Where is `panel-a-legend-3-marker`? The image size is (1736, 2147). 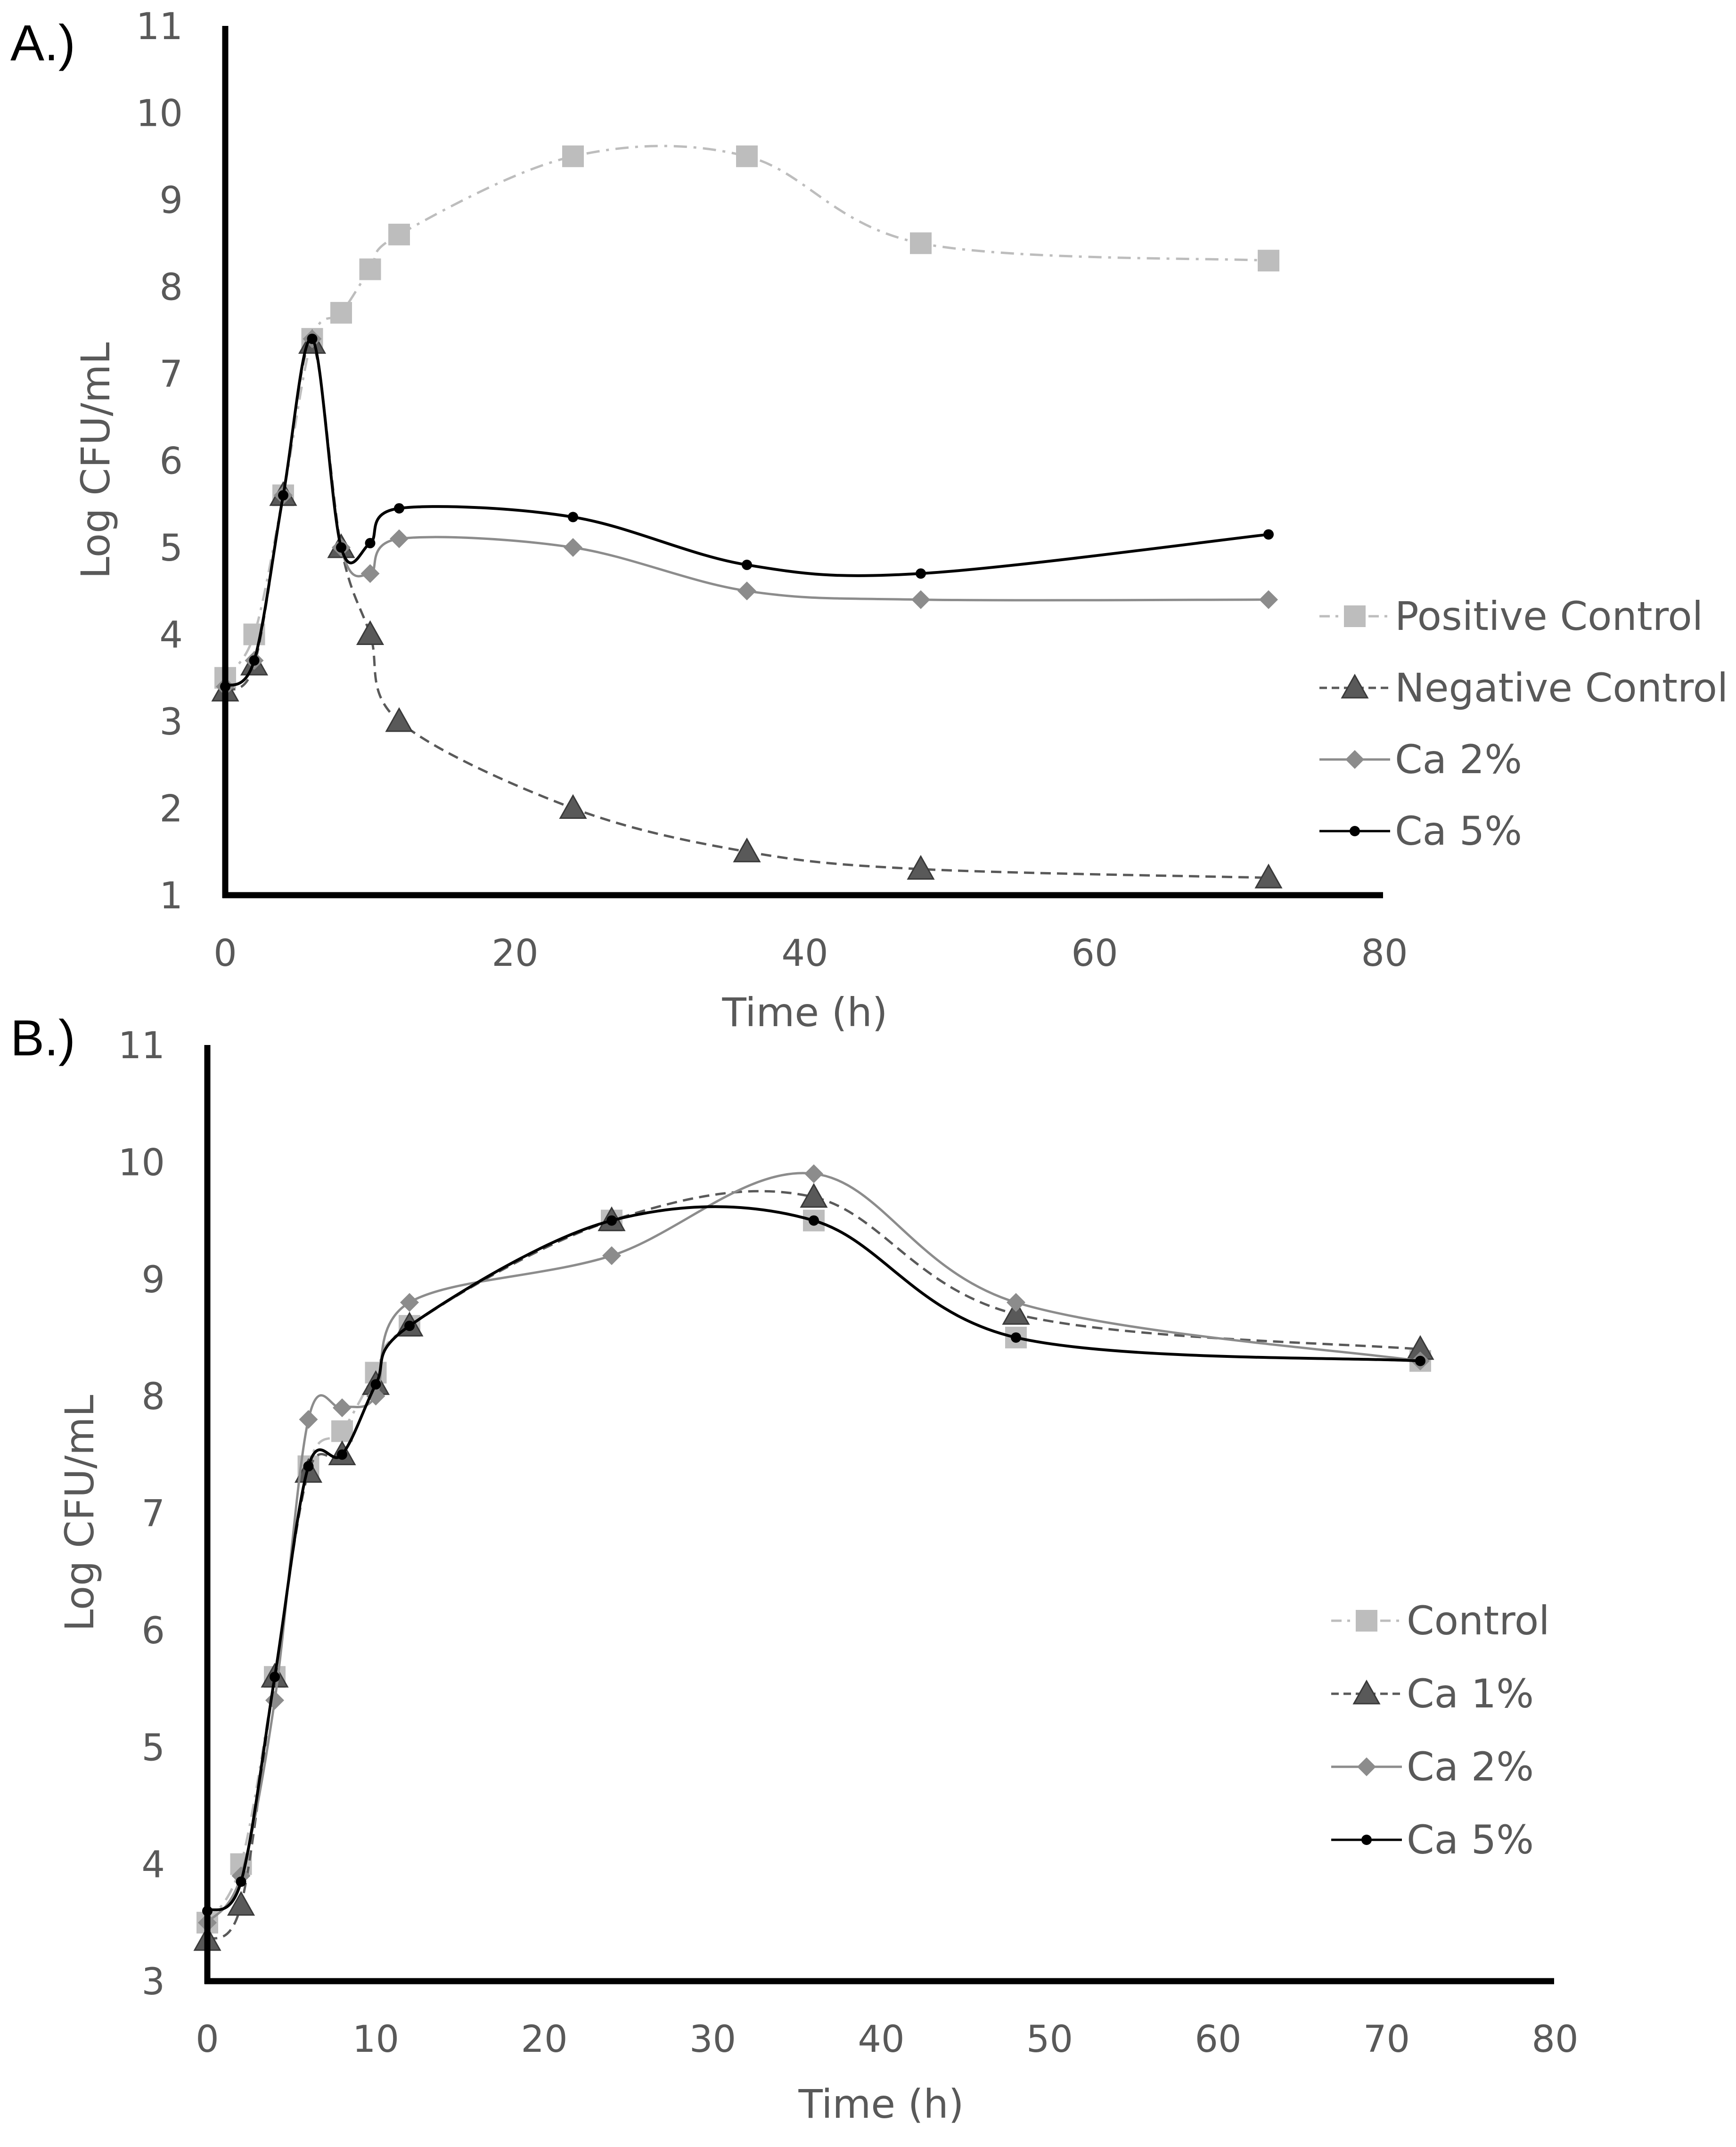
panel-a-legend-3-marker is located at coordinates (1355, 831).